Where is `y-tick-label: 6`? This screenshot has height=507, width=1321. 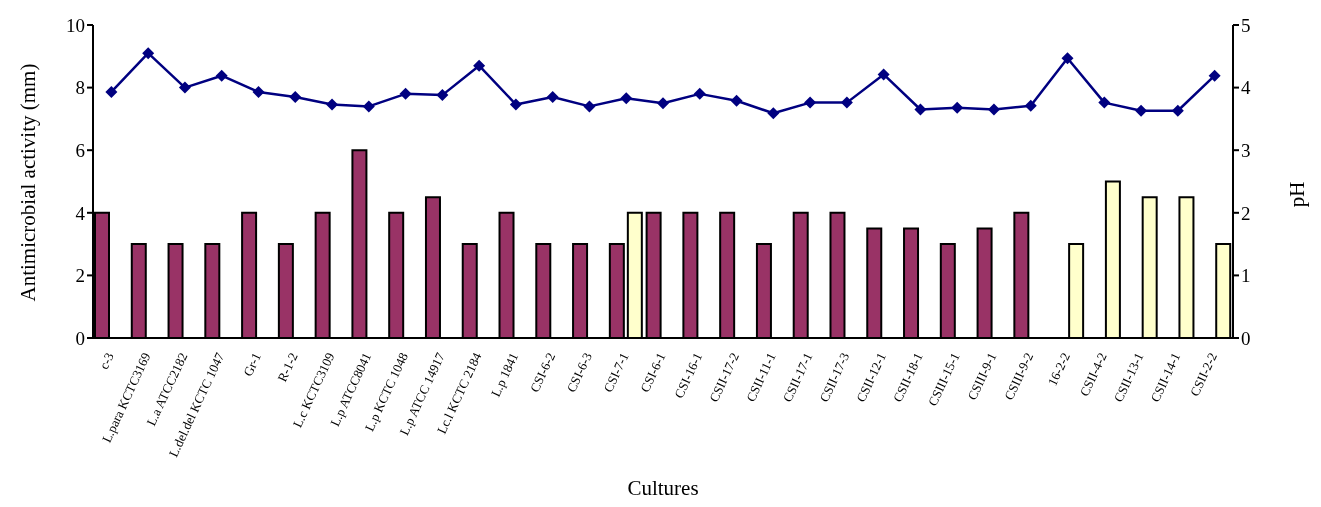 y-tick-label: 6 is located at coordinates (80, 150).